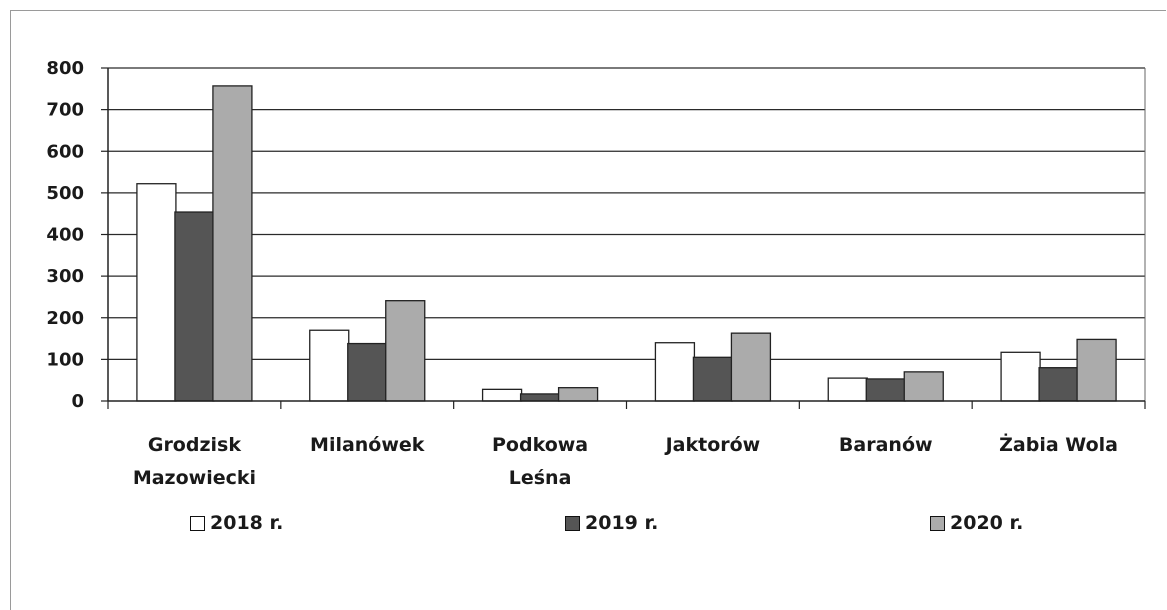 The height and width of the screenshot is (610, 1167). What do you see at coordinates (540, 461) in the screenshot?
I see `category-label-2: Podkowa Leśna` at bounding box center [540, 461].